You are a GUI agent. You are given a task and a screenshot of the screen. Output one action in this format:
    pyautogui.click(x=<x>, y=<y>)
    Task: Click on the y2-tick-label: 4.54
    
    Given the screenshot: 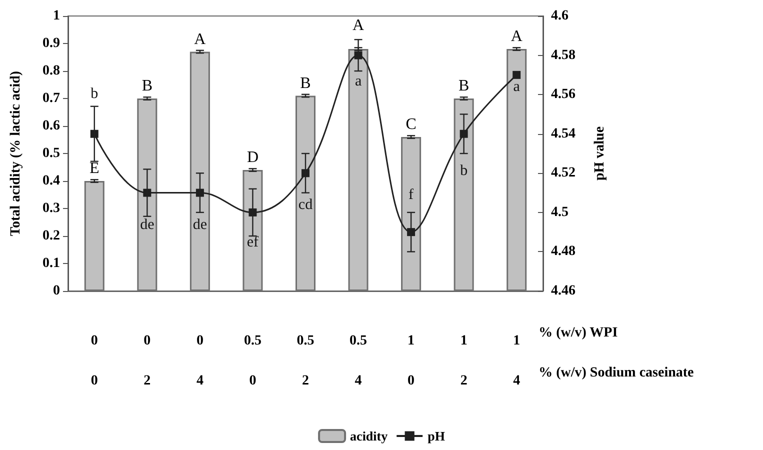 What is the action you would take?
    pyautogui.click(x=563, y=134)
    